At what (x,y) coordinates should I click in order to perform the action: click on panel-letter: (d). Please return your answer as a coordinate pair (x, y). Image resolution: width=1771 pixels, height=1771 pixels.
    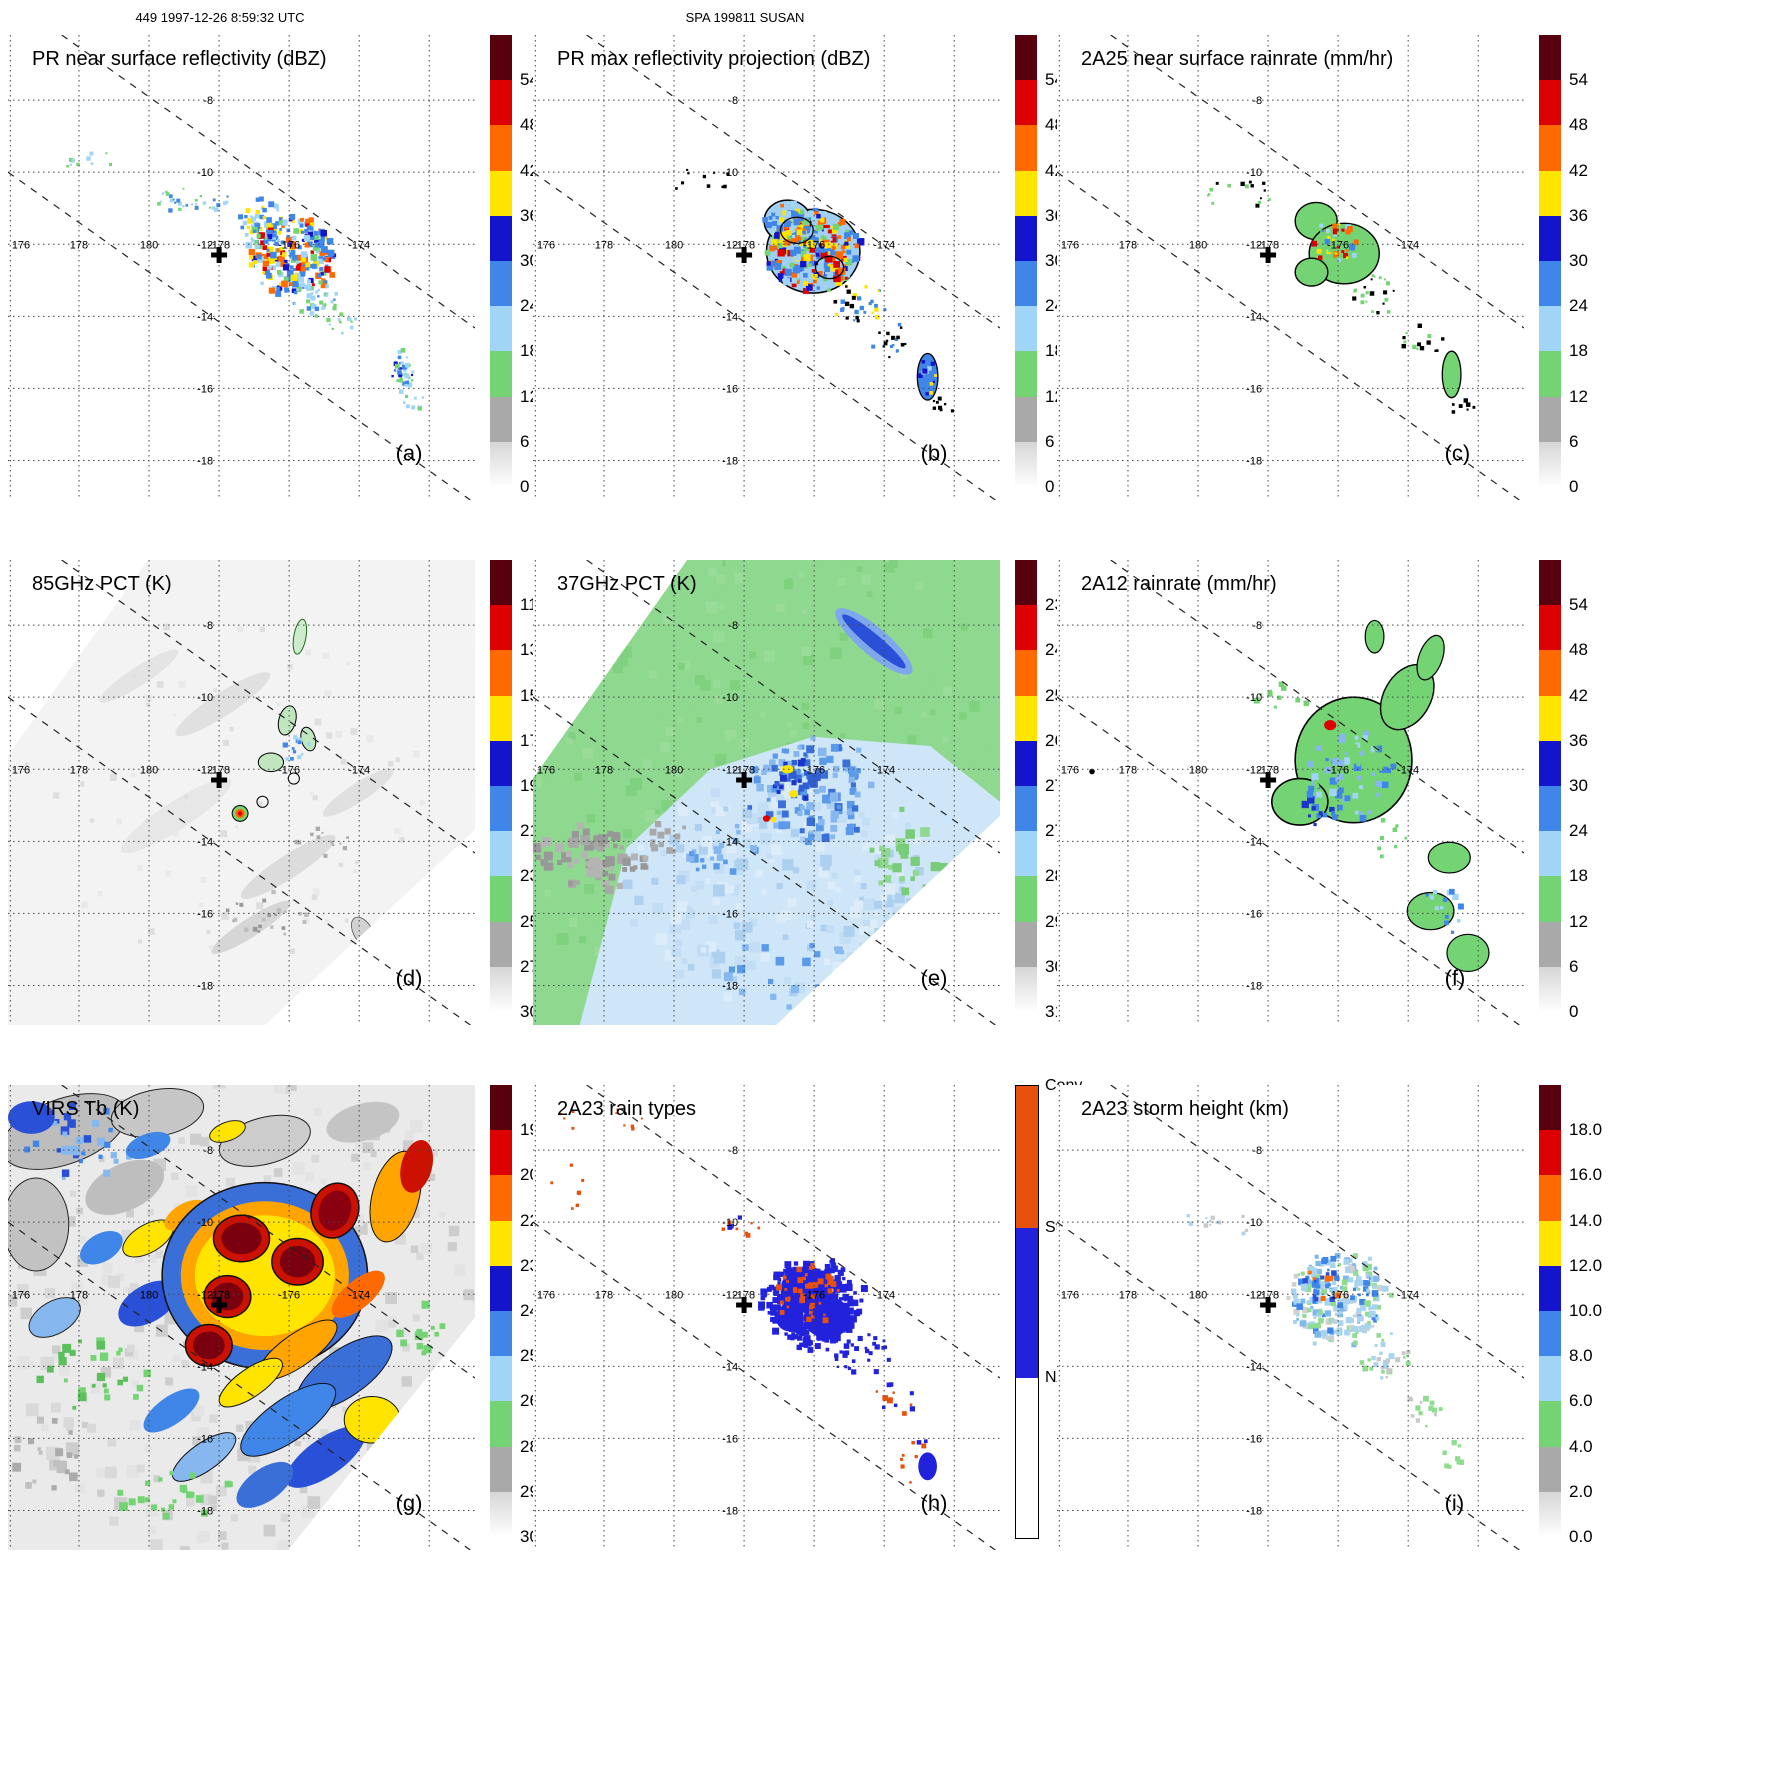
    Looking at the image, I should click on (409, 977).